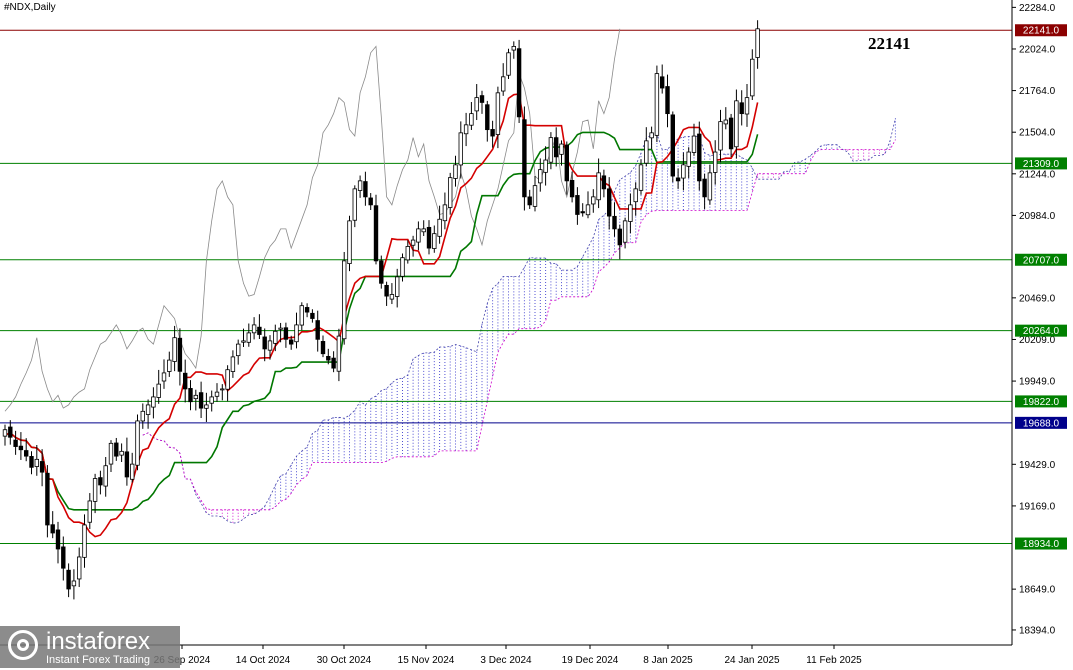 The height and width of the screenshot is (670, 1073). Describe the element at coordinates (1037, 630) in the screenshot. I see `y-tick-label: 18394.0` at that location.